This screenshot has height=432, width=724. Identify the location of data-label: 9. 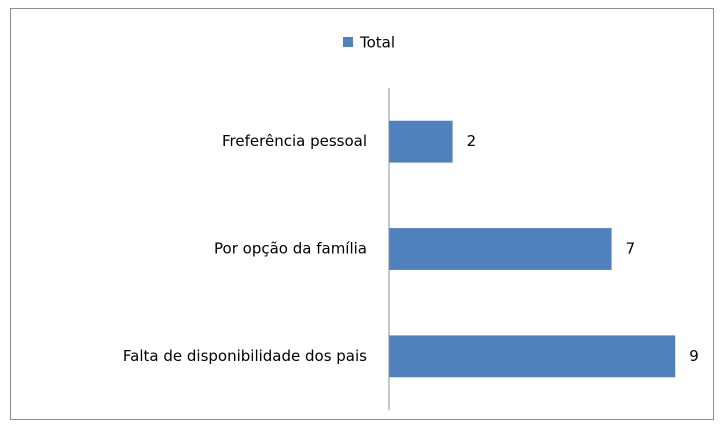
(694, 356).